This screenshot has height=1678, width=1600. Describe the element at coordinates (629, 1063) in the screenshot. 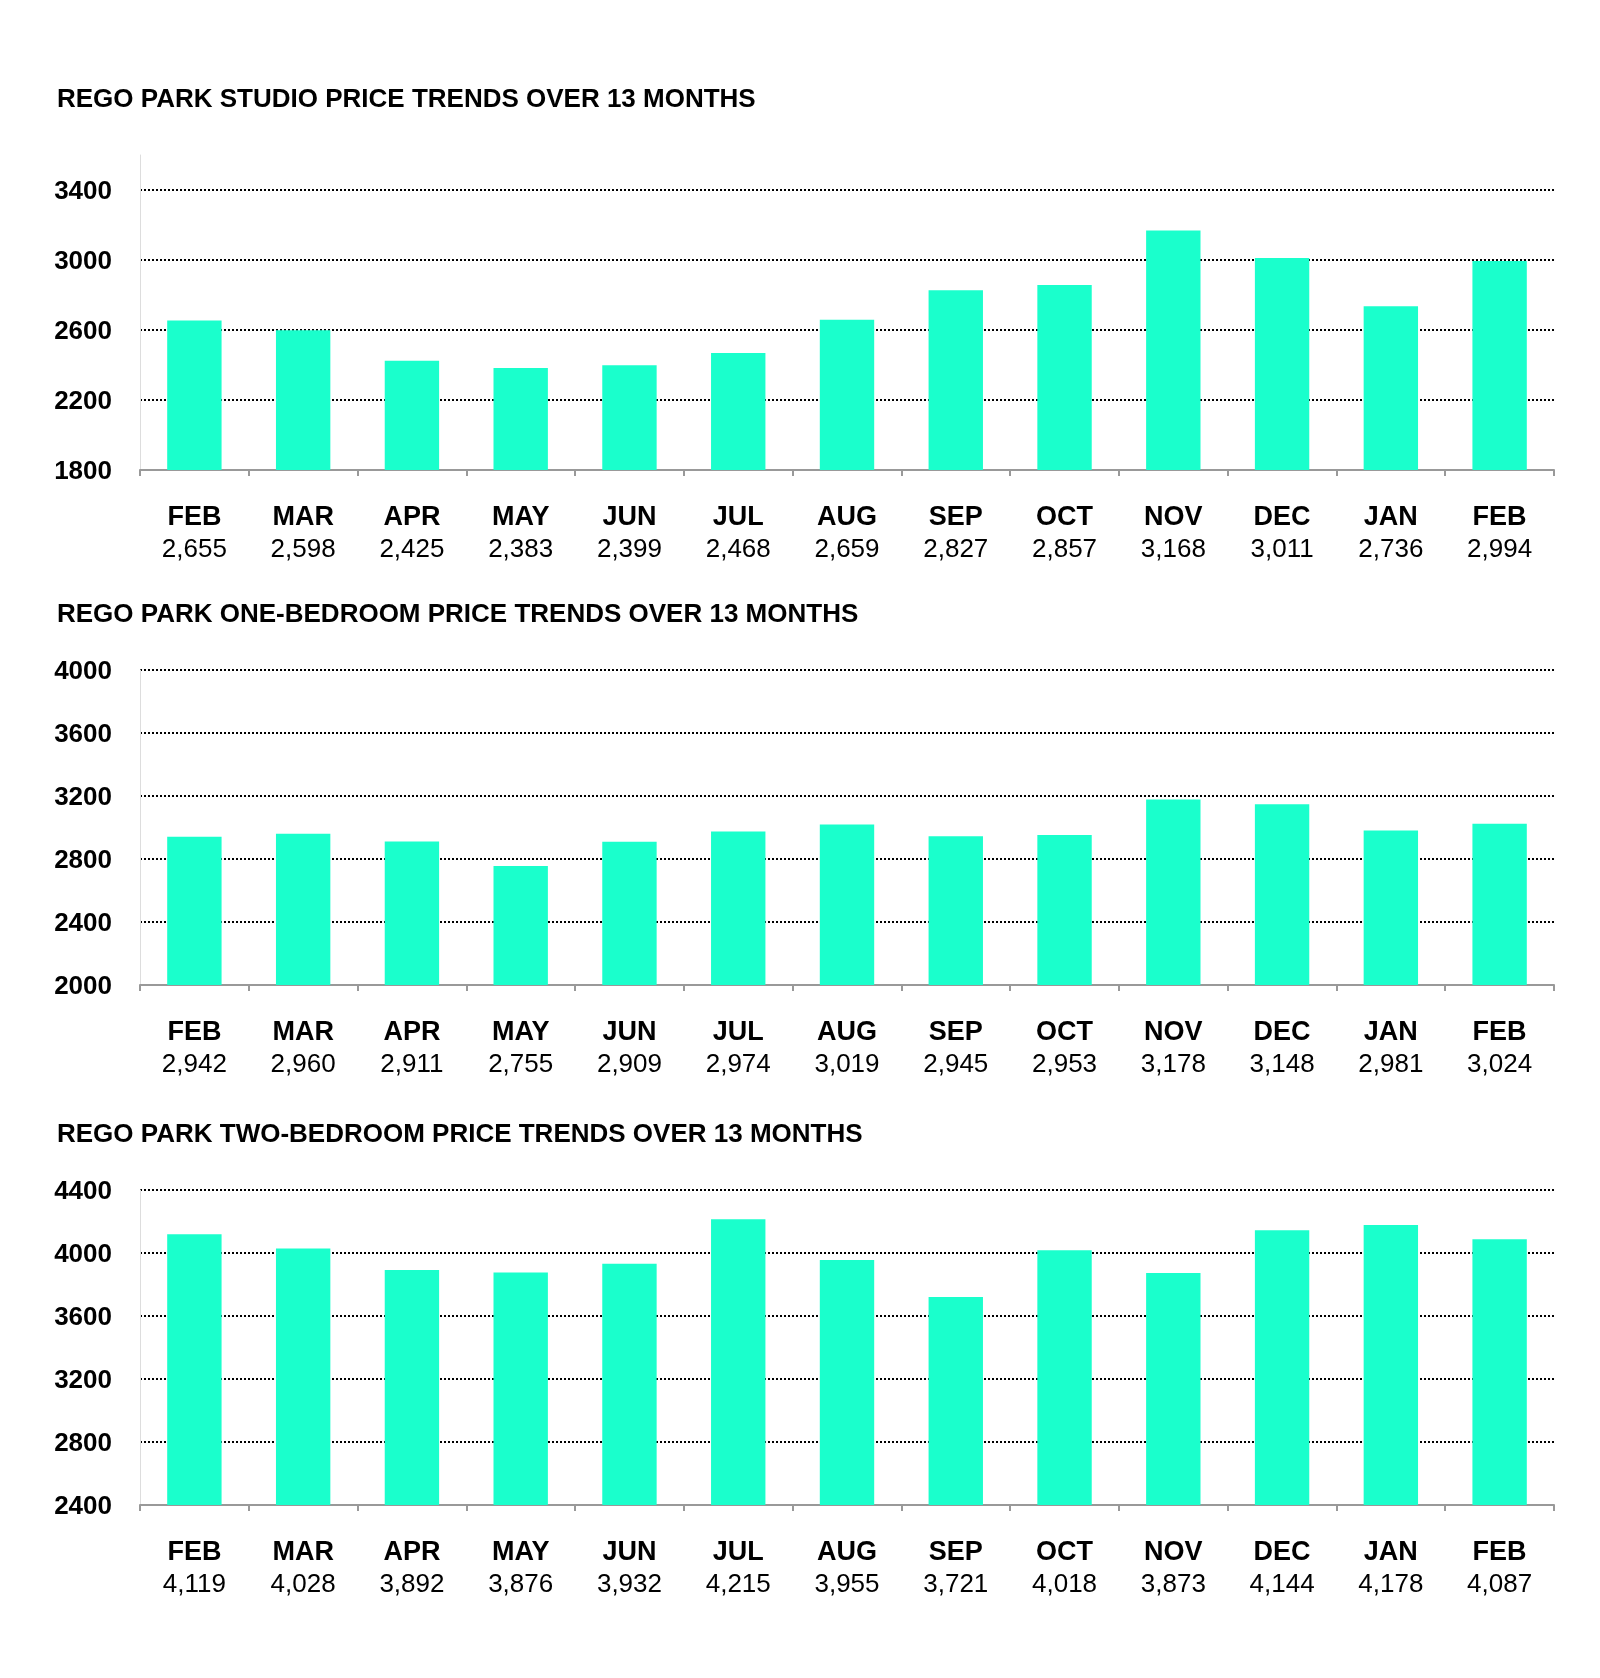

I see `data-label: 2,909` at that location.